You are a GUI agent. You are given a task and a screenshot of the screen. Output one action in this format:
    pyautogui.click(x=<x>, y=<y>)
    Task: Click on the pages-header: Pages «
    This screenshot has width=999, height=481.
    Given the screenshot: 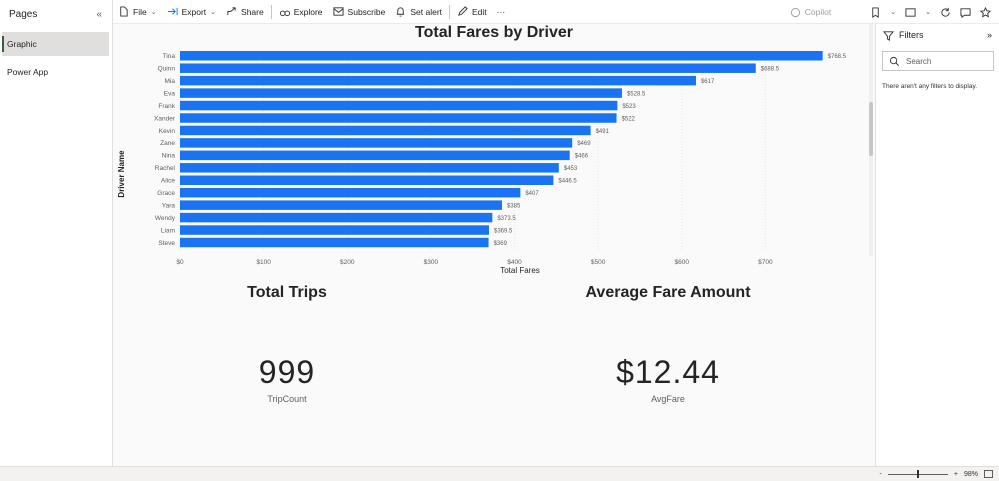 What is the action you would take?
    pyautogui.click(x=56, y=14)
    